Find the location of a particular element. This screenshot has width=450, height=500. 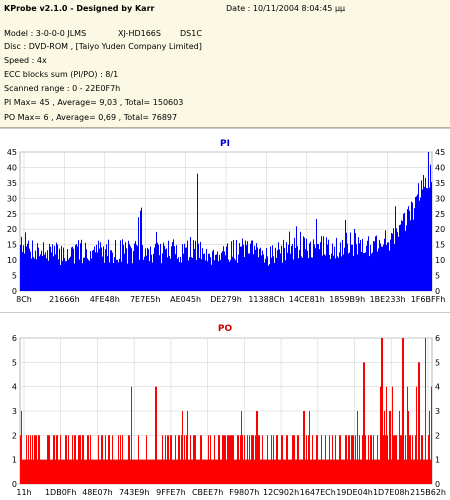

y-tick-label-left: 25 is located at coordinates (12, 214).